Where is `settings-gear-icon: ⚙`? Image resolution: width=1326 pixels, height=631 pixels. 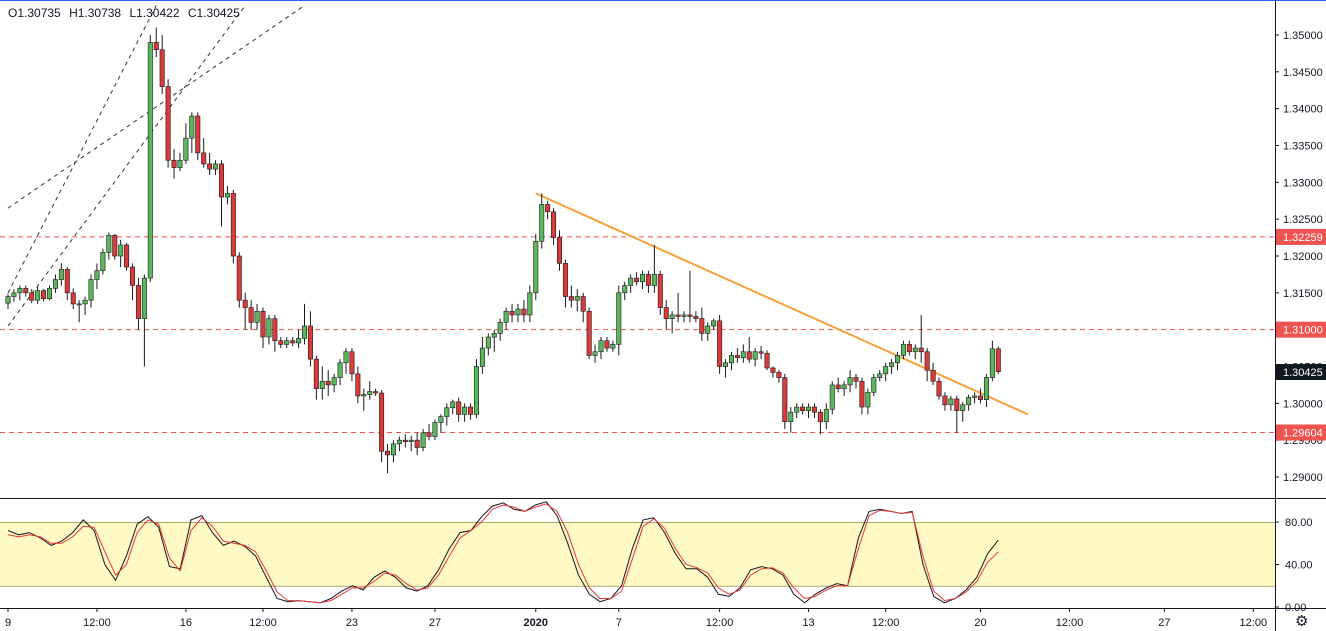 settings-gear-icon: ⚙ is located at coordinates (1302, 621).